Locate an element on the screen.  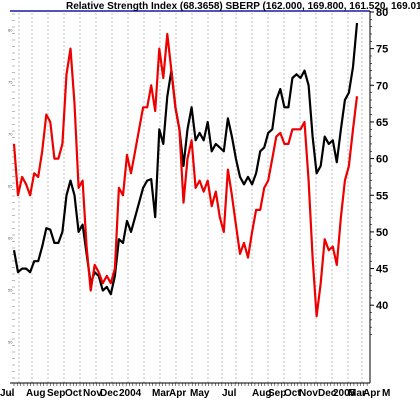
x-tick-label-12: Sep is located at coordinates (277, 393).